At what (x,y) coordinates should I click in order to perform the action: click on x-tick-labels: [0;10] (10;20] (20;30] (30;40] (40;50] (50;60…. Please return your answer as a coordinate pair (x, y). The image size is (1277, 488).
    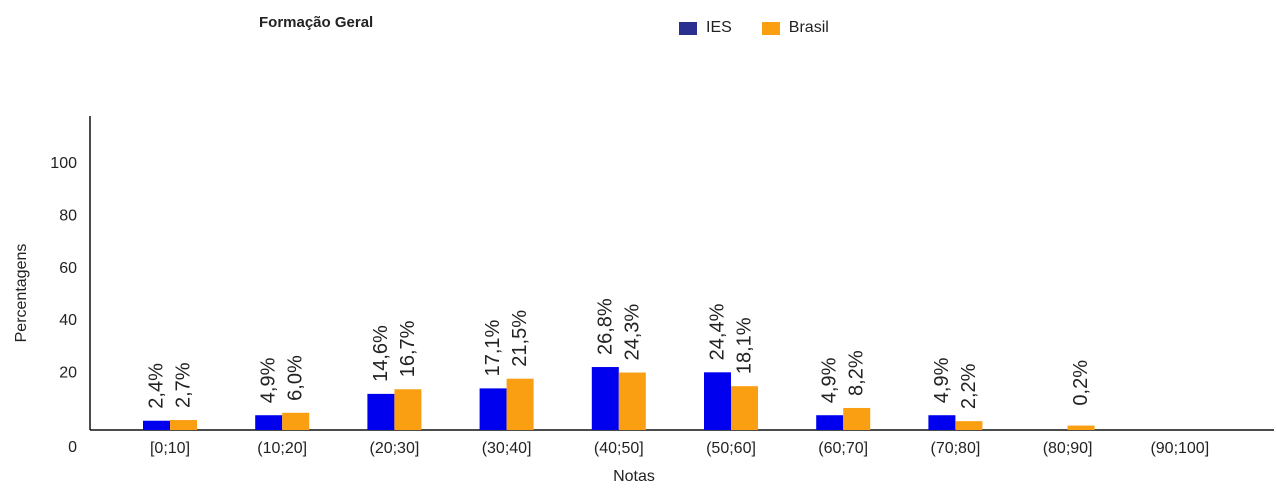
    Looking at the image, I should click on (679, 448).